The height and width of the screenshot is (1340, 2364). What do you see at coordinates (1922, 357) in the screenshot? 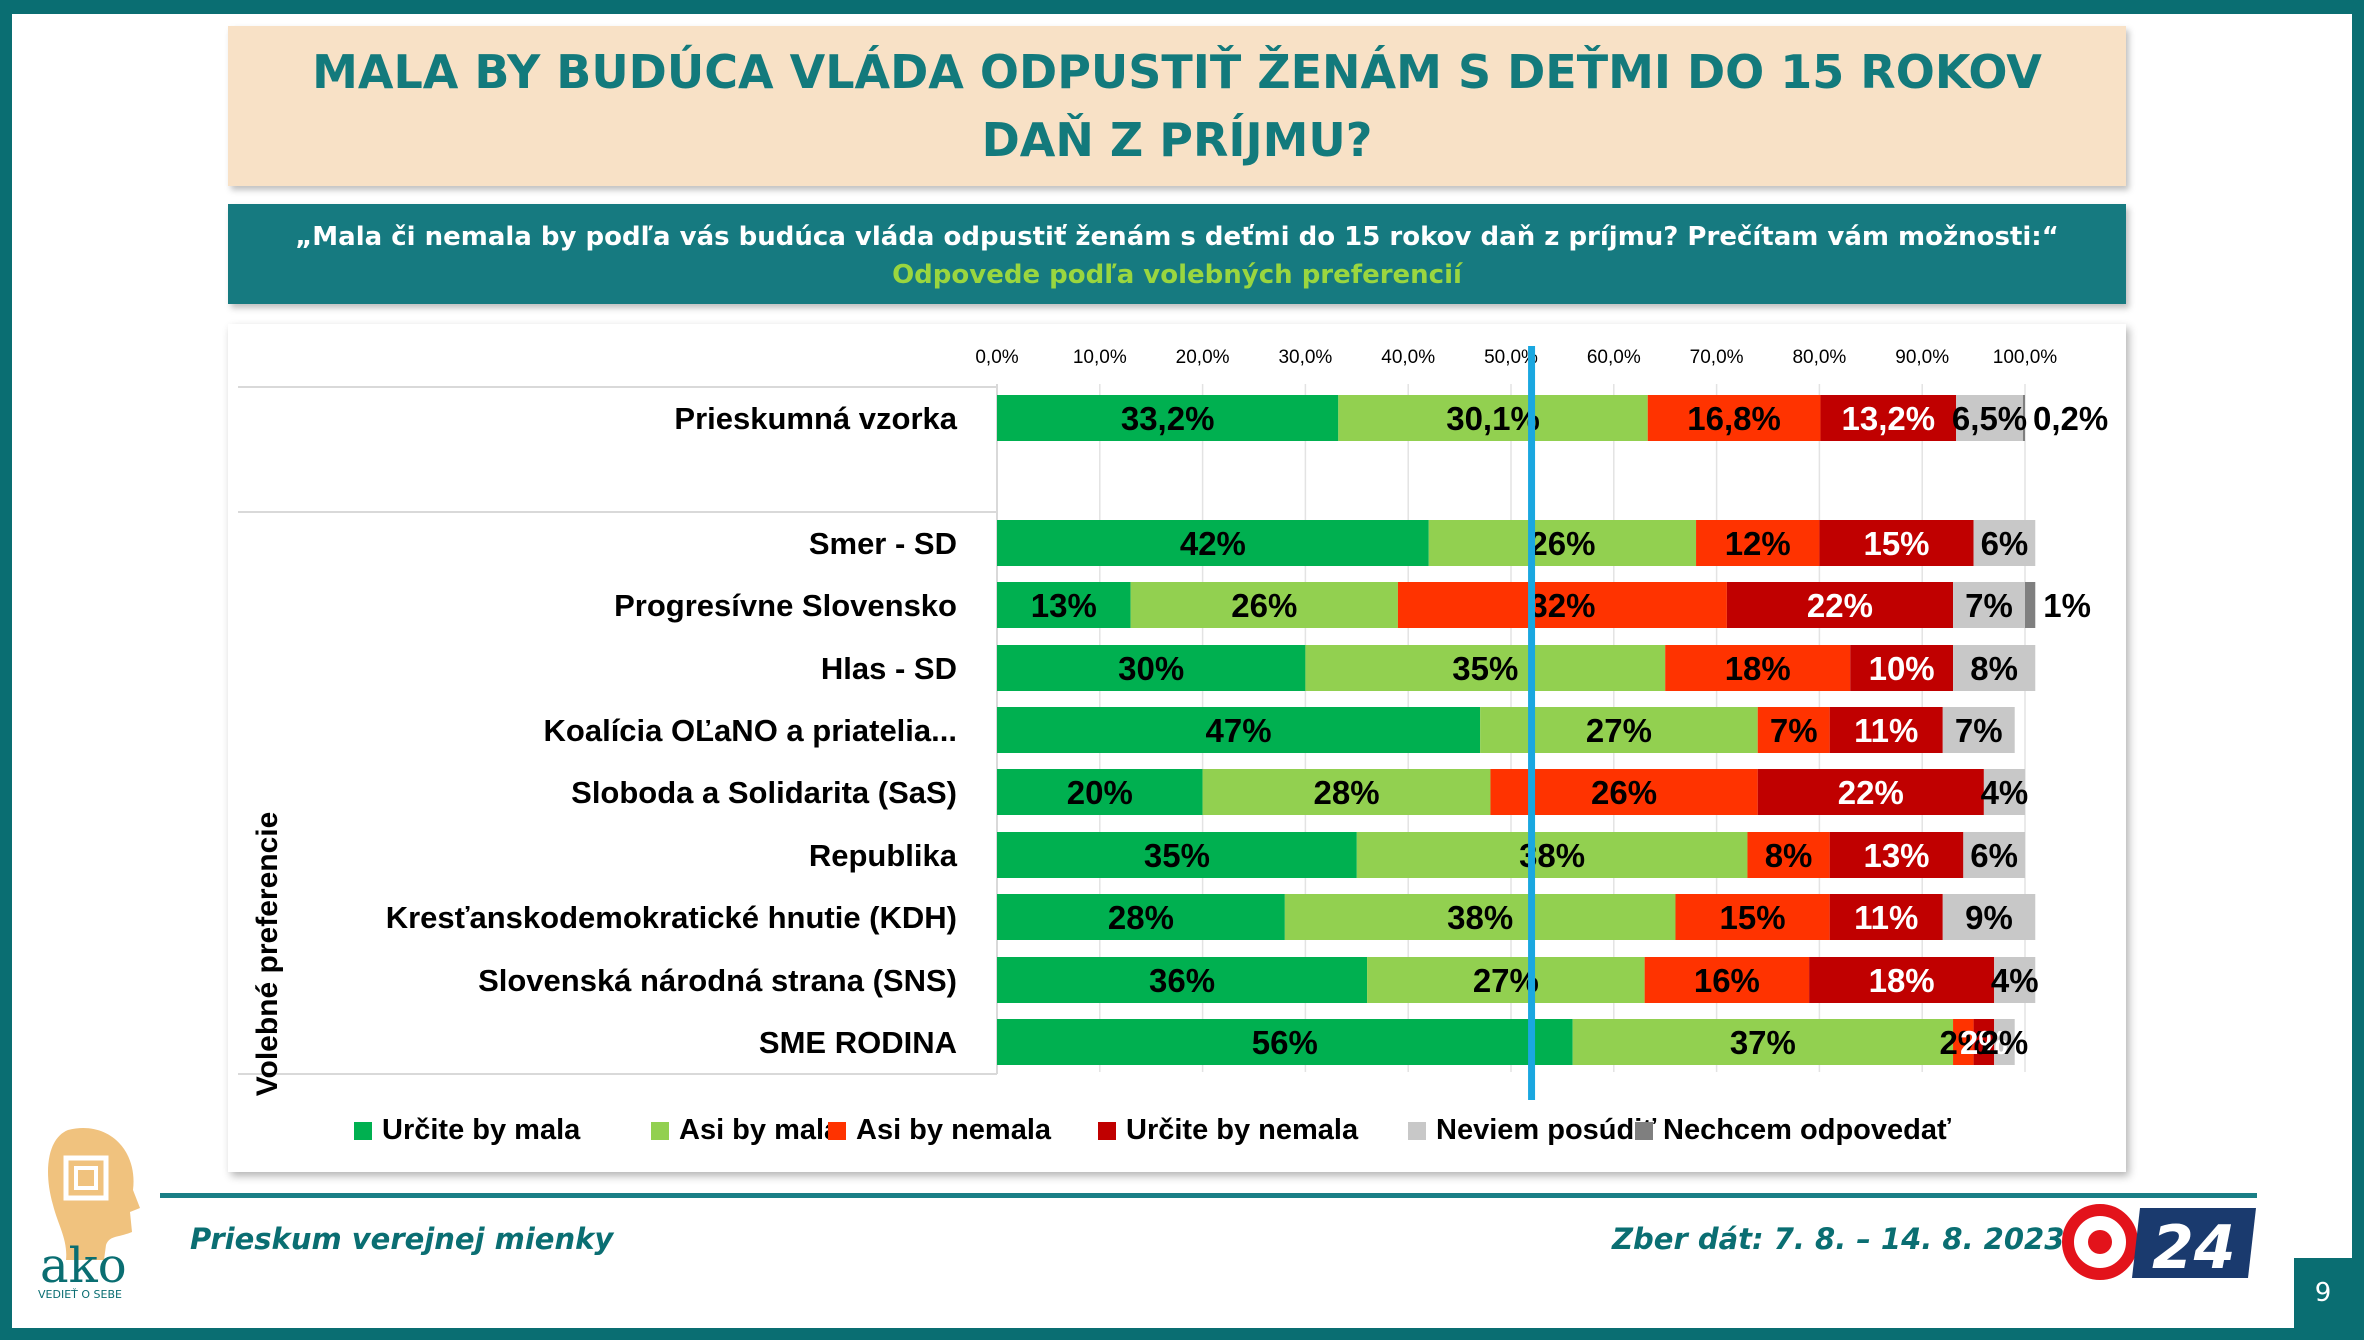
I see `x-tick-label: 90,0%` at bounding box center [1922, 357].